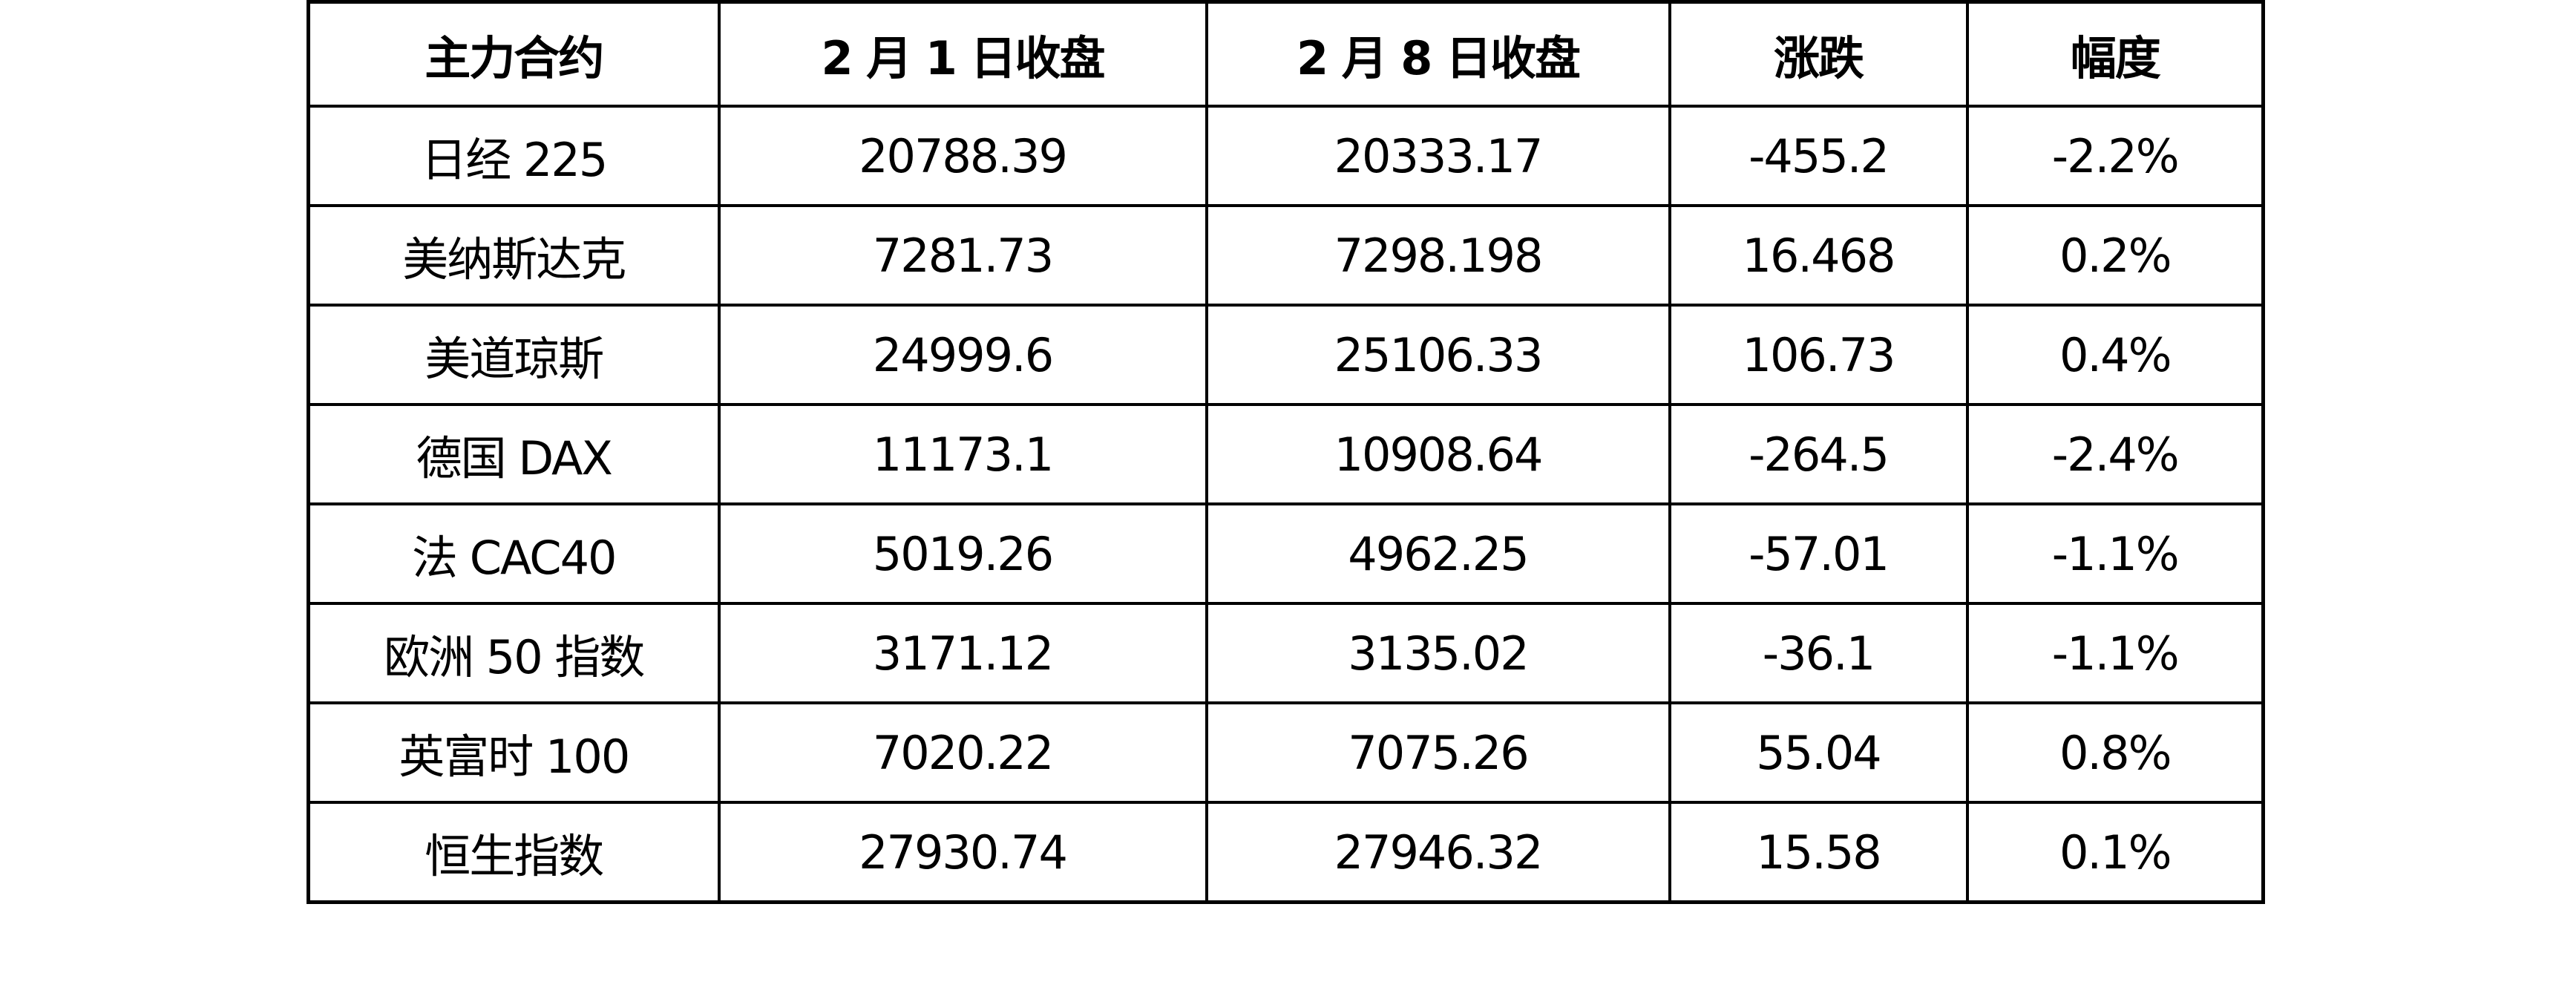  Describe the element at coordinates (1818, 553) in the screenshot. I see `table-cell: -57.01` at that location.